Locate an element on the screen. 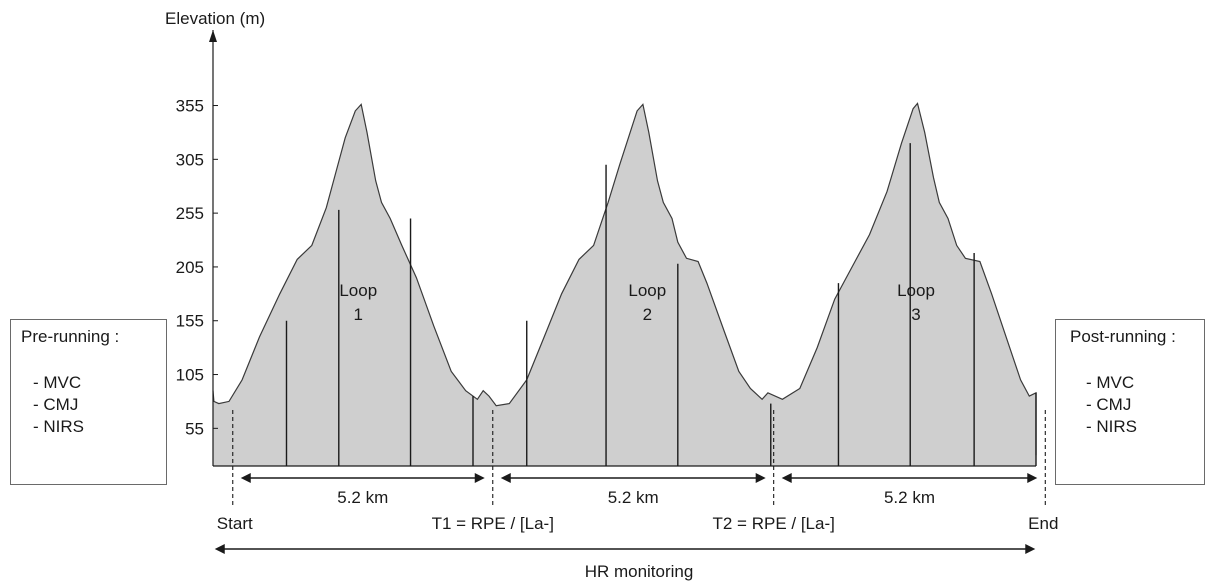 The width and height of the screenshot is (1212, 586). marker-label: Start is located at coordinates (235, 523).